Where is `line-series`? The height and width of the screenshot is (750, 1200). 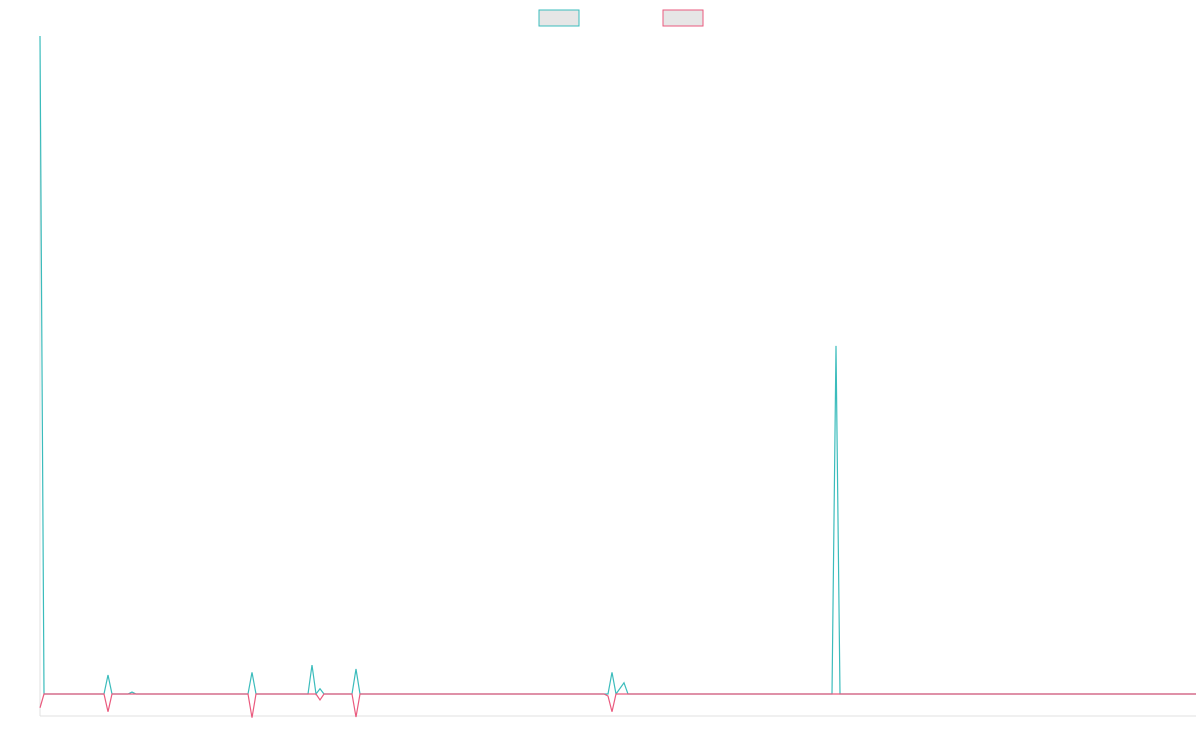 line-series is located at coordinates (617, 705).